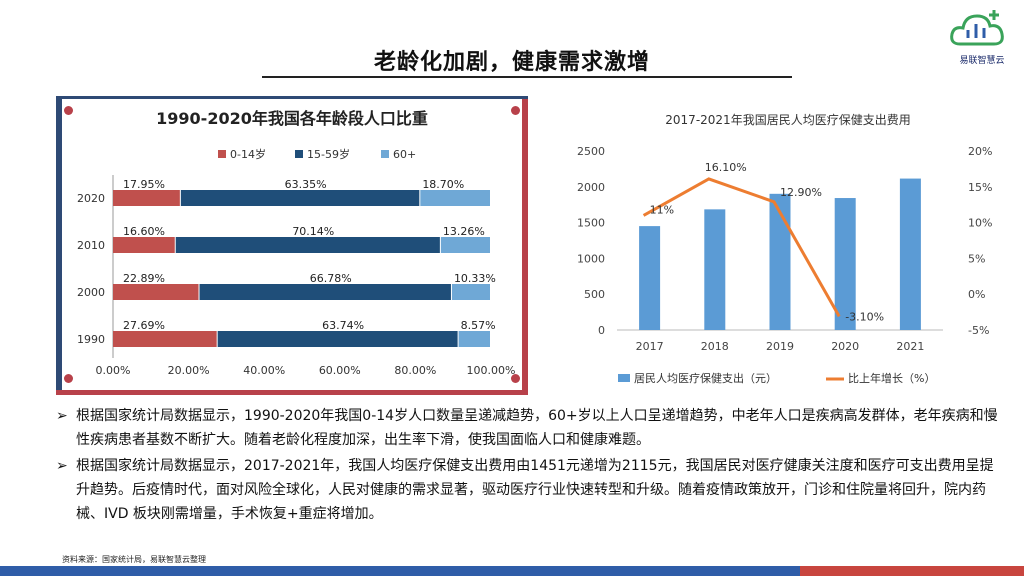 This screenshot has width=1024, height=576. What do you see at coordinates (415, 370) in the screenshot?
I see `x-tick-label: 80.00%` at bounding box center [415, 370].